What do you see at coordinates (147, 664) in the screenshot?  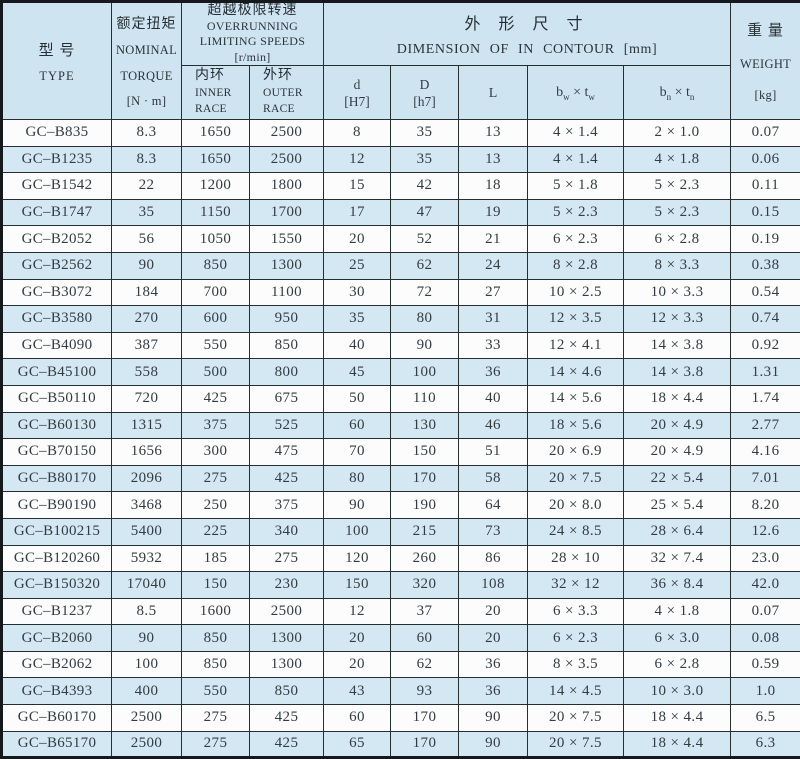 I see `cell-nominal-torque: 100` at bounding box center [147, 664].